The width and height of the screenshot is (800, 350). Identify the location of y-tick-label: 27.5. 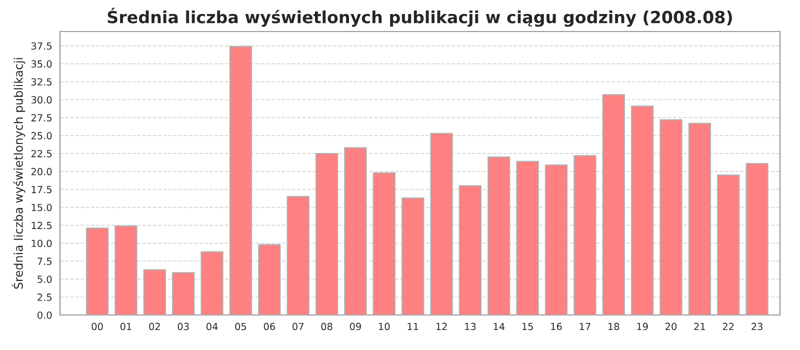
(41, 118).